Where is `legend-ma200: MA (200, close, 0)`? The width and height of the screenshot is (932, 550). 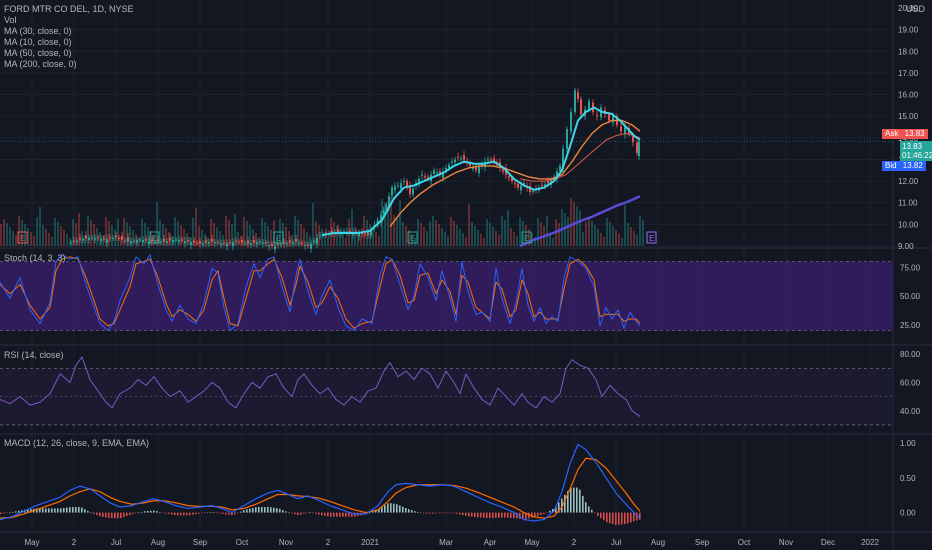 legend-ma200: MA (200, close, 0) is located at coordinates (40, 64).